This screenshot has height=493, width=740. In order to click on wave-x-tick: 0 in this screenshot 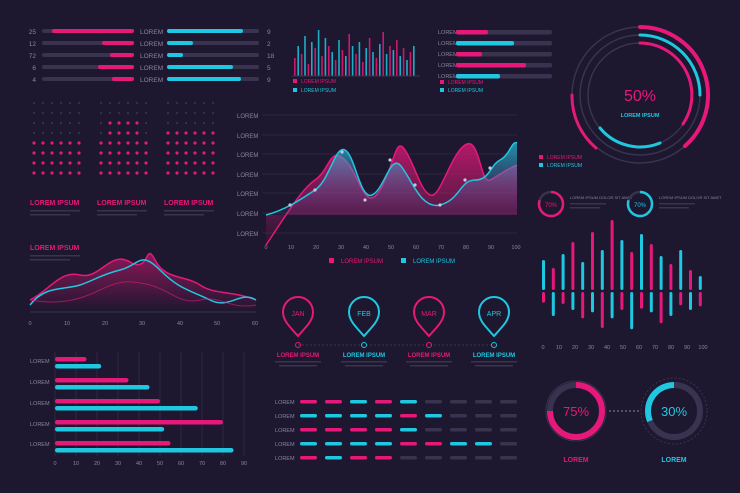, I will do `click(29, 324)`.